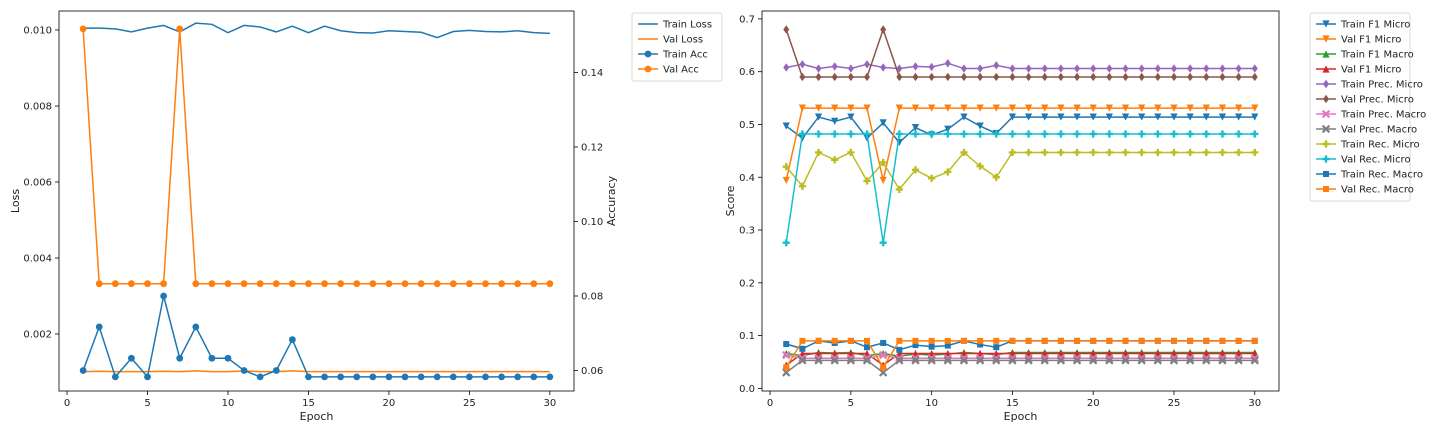  I want to click on right-chart-legend-entry-train-rec-macro-10-label: Train Rec. Macro, so click(1381, 175).